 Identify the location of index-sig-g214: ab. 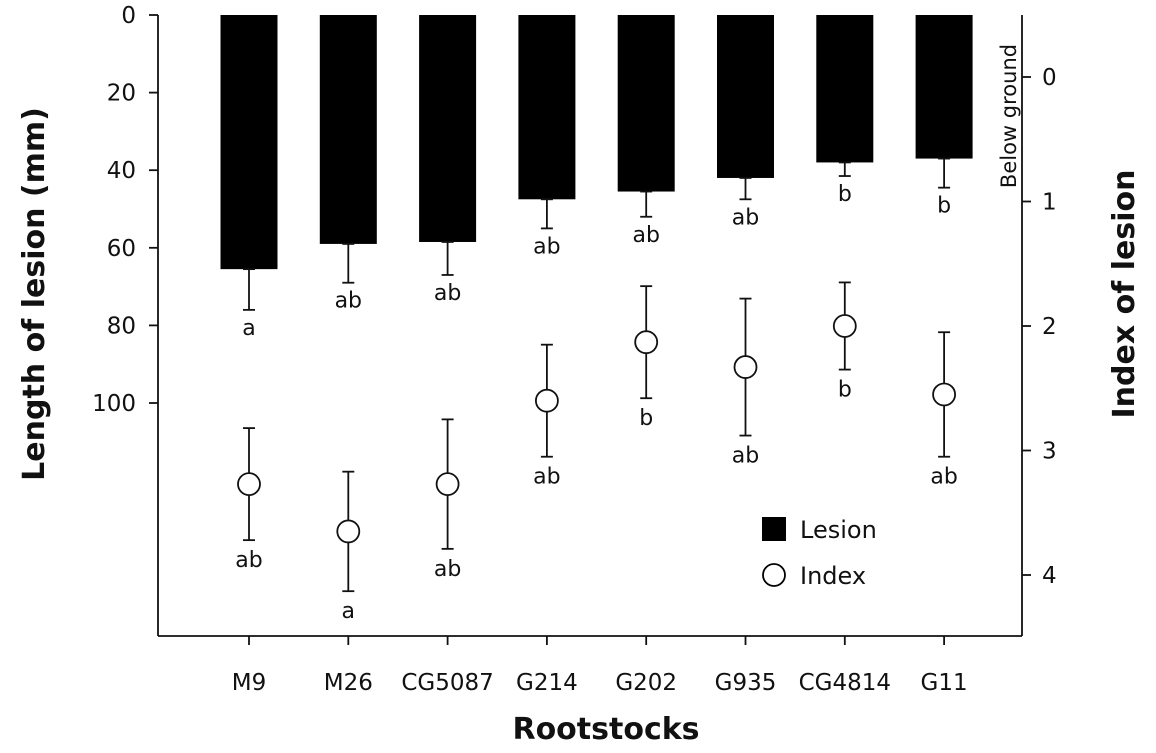
(546, 477).